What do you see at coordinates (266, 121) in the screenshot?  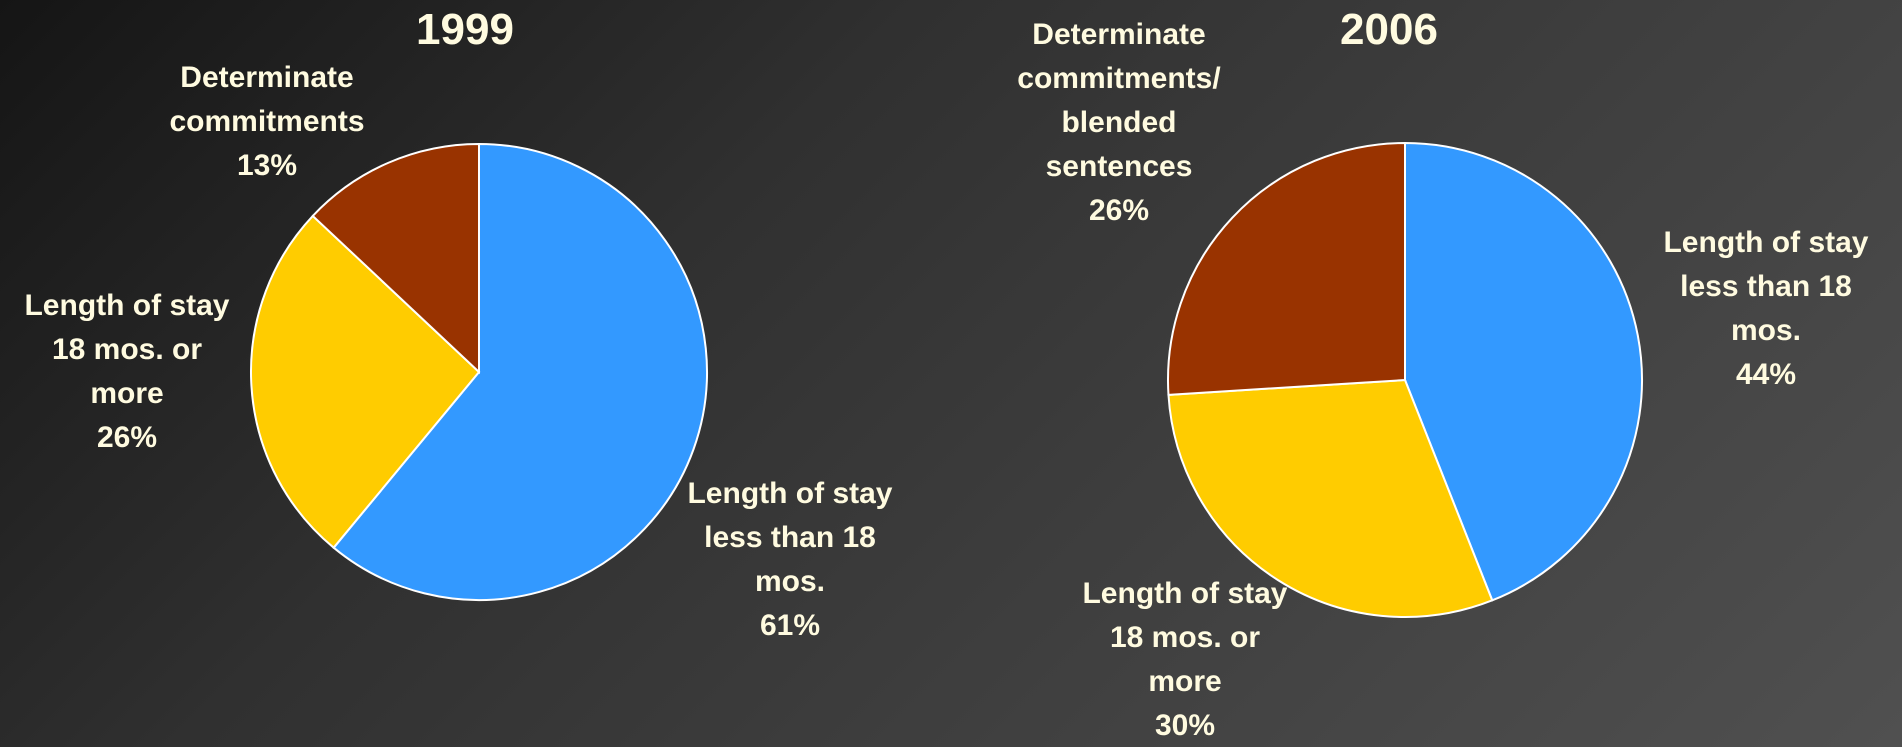 I see `slice-label-determinate-commitments: Determinate commitments 13%` at bounding box center [266, 121].